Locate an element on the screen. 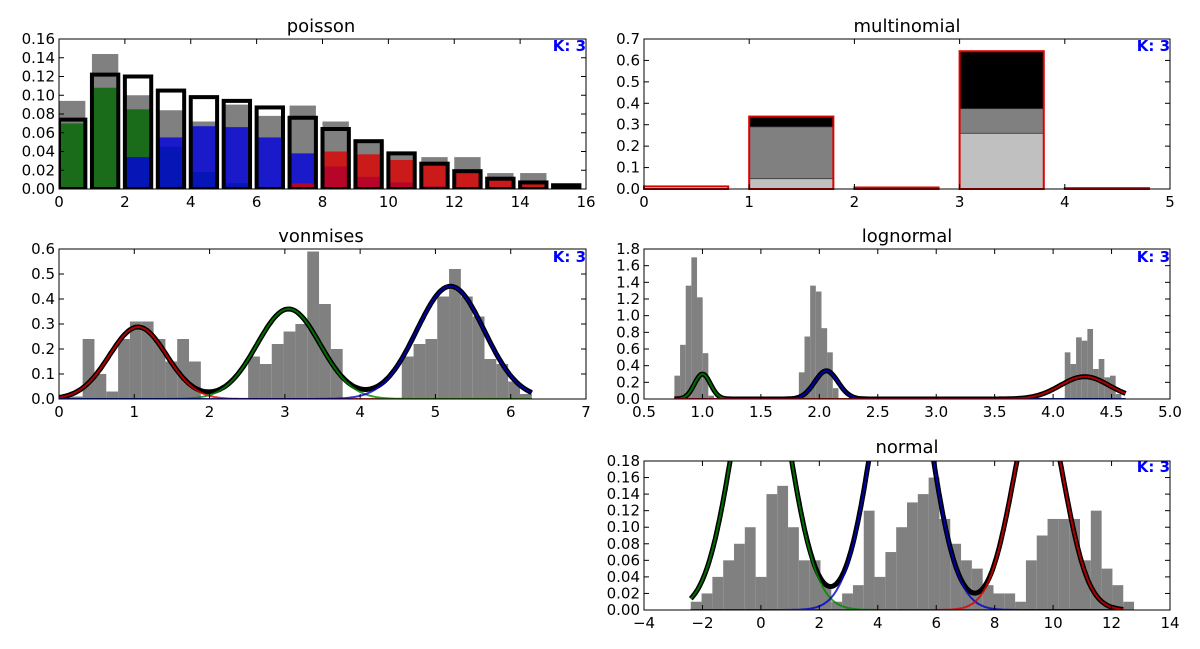 Image resolution: width=1200 pixels, height=649 pixels. vonmises-plot-area is located at coordinates (296, 325).